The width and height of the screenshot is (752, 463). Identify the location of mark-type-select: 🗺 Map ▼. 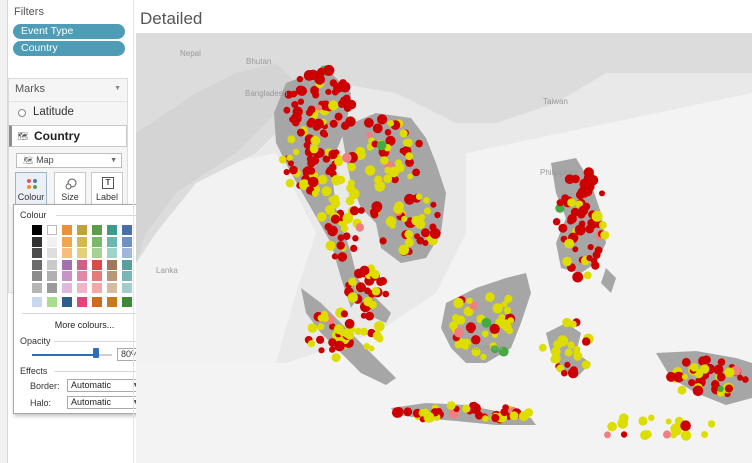
(69, 160).